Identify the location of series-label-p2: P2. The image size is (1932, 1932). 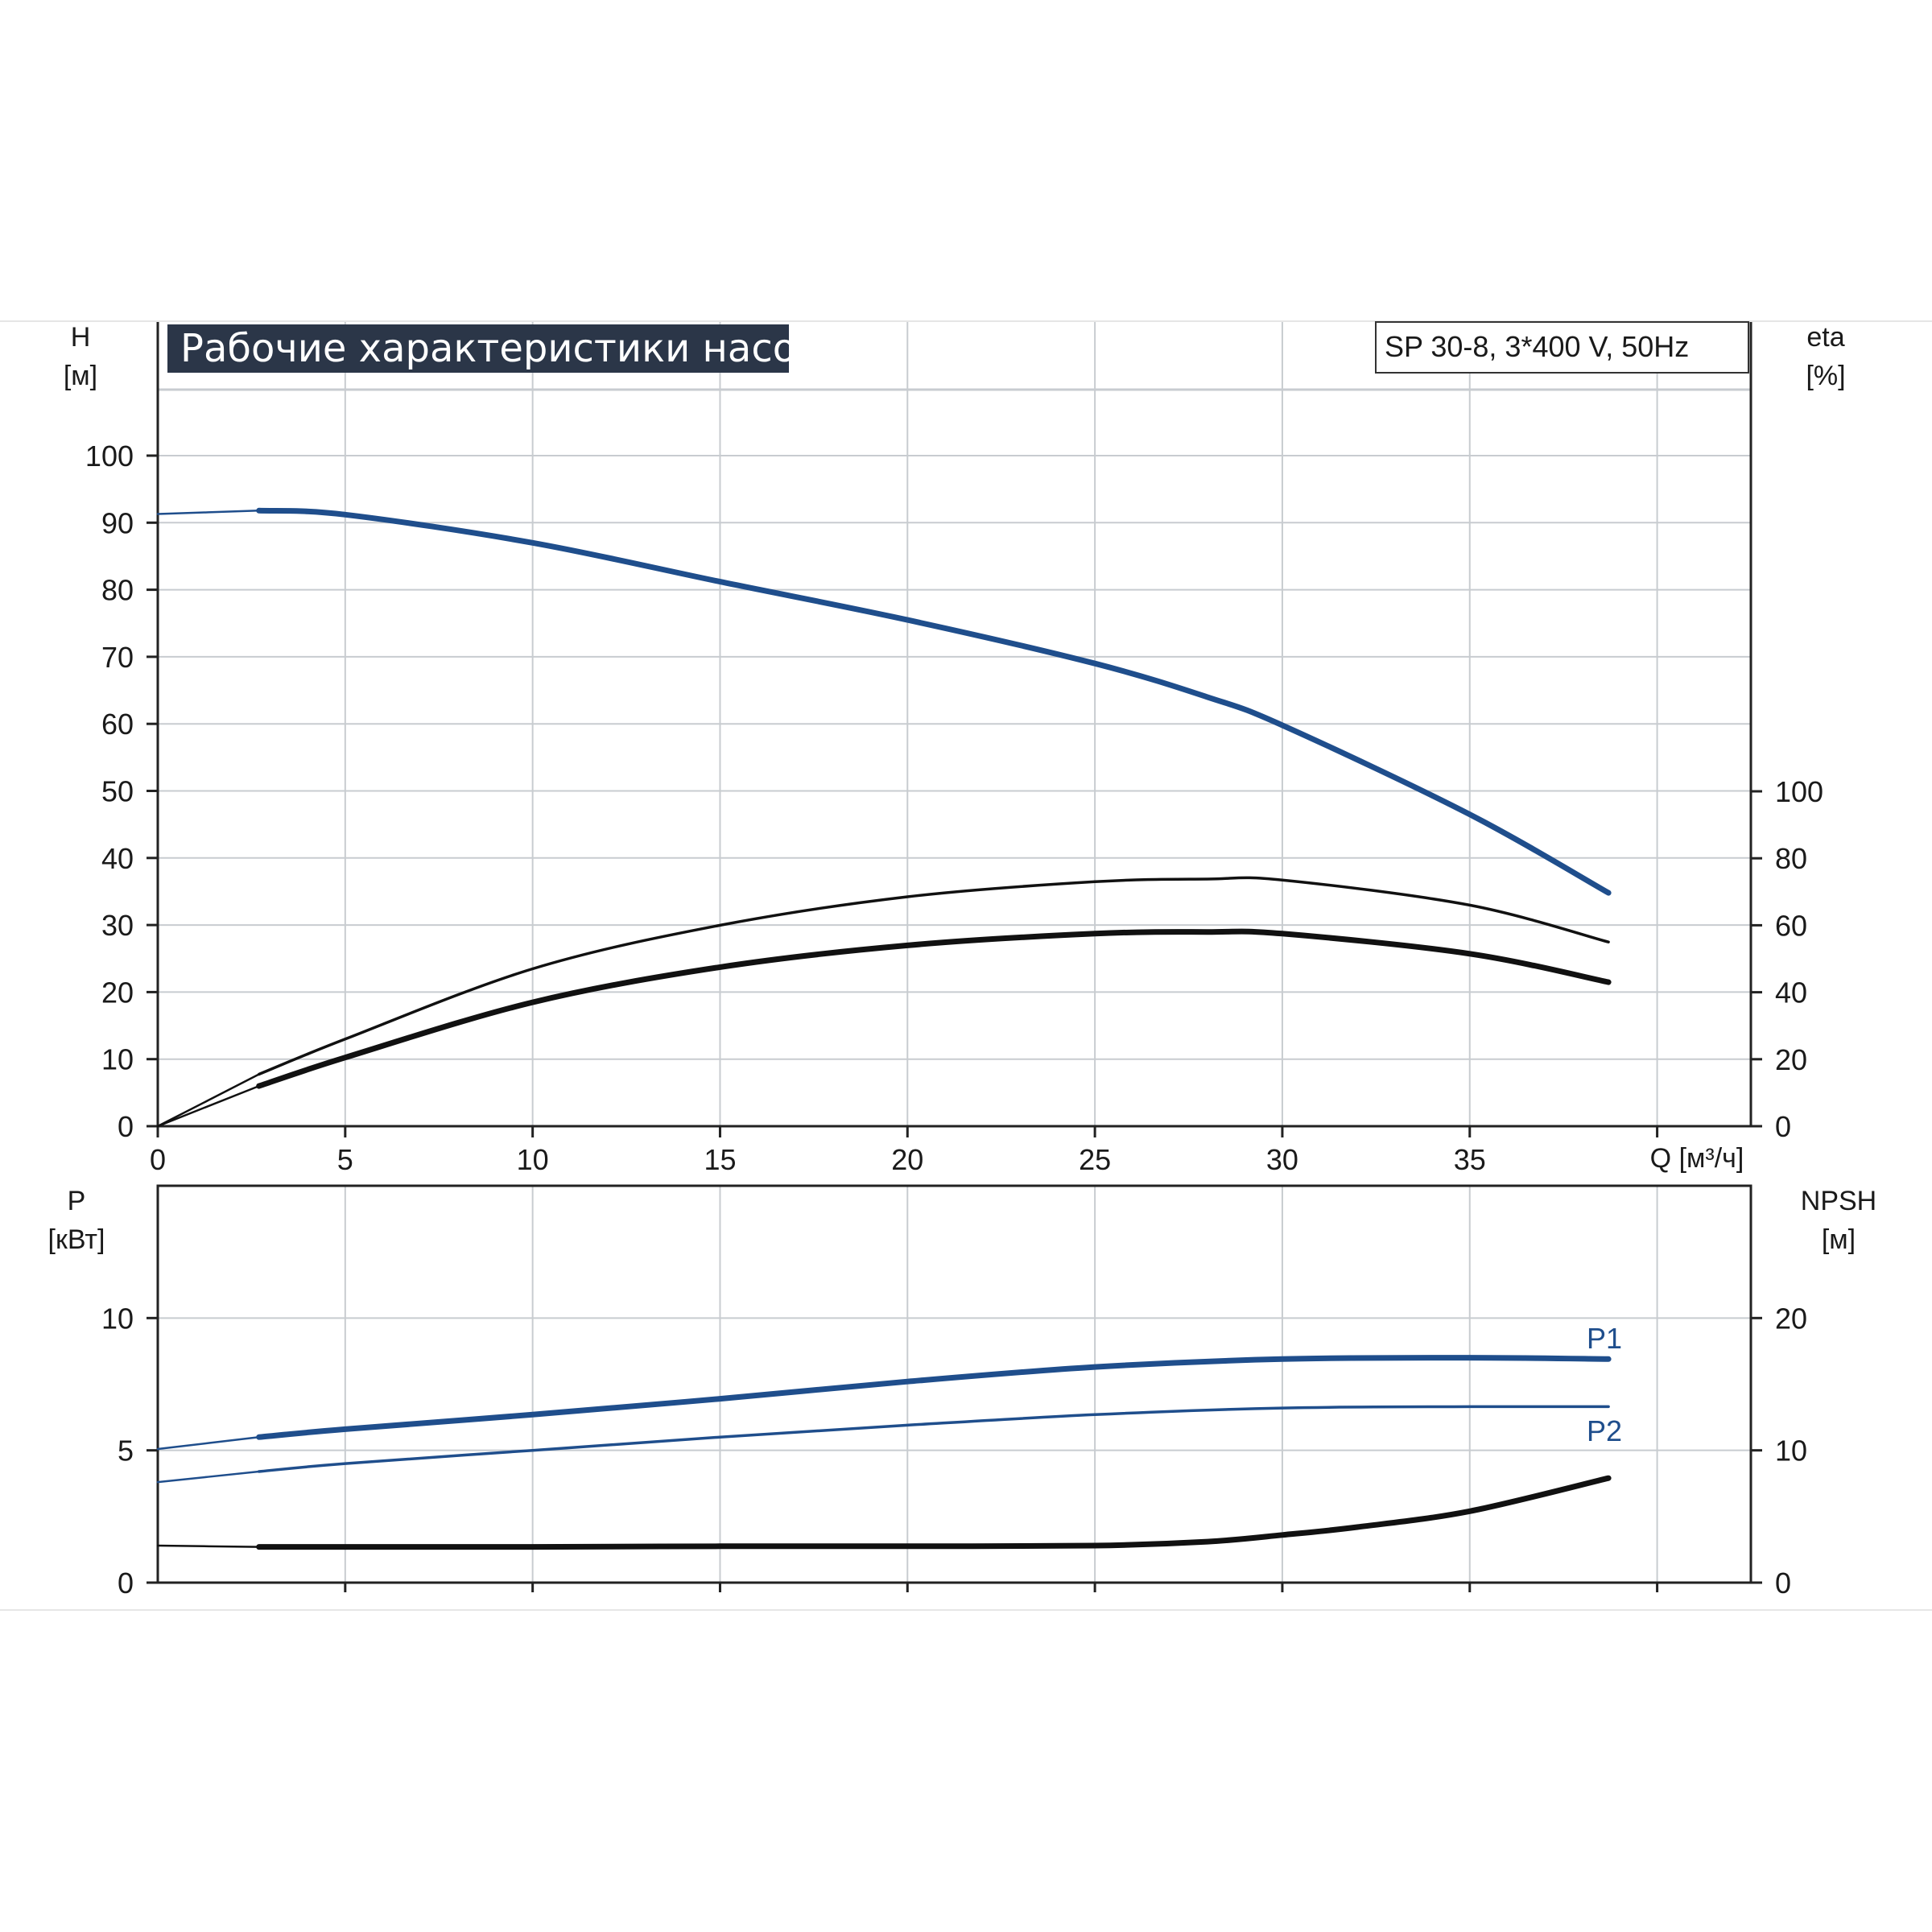
(1604, 1430).